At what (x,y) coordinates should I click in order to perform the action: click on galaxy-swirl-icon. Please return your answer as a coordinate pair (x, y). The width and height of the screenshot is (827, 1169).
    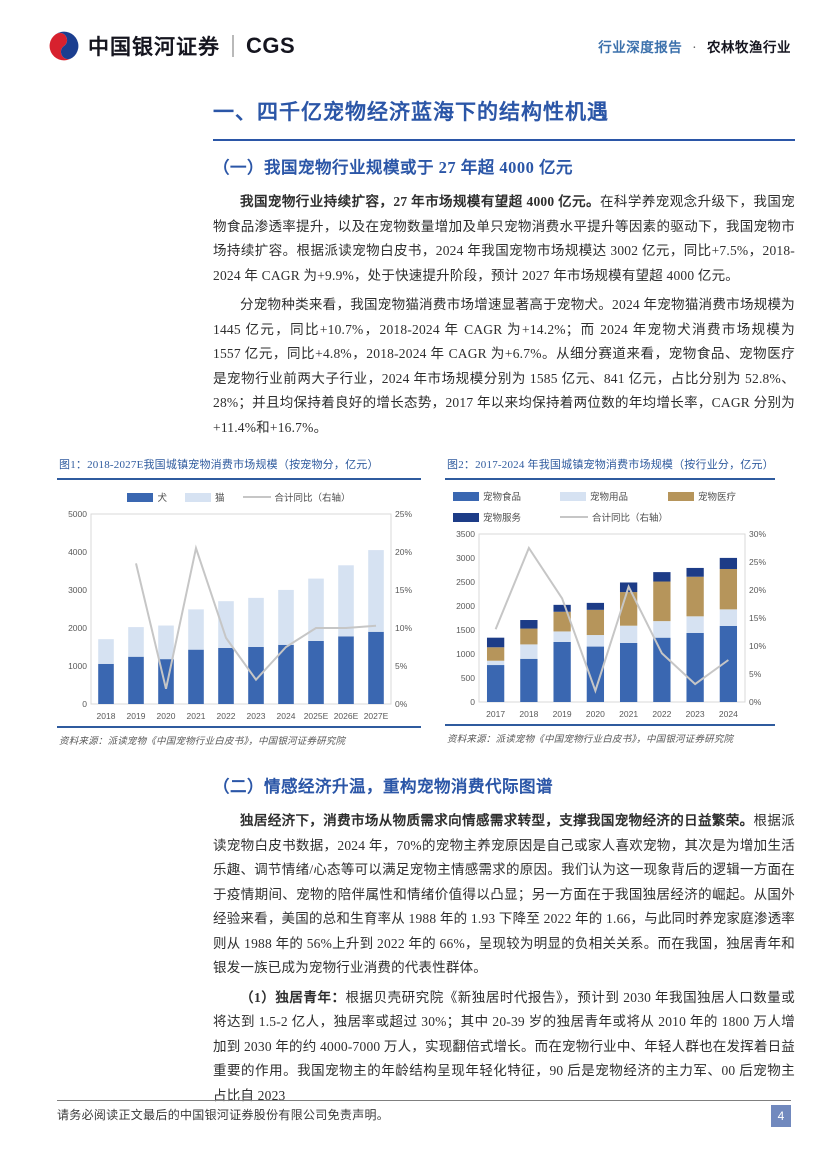
    Looking at the image, I should click on (64, 46).